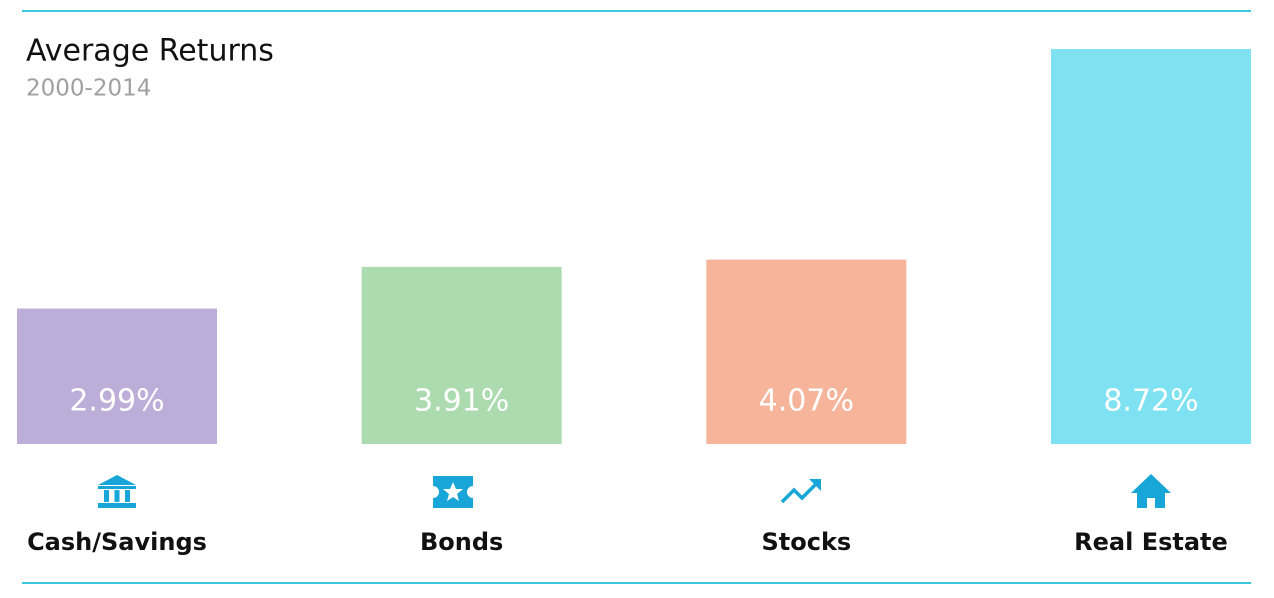 Image resolution: width=1274 pixels, height=598 pixels. What do you see at coordinates (634, 491) in the screenshot?
I see `icons` at bounding box center [634, 491].